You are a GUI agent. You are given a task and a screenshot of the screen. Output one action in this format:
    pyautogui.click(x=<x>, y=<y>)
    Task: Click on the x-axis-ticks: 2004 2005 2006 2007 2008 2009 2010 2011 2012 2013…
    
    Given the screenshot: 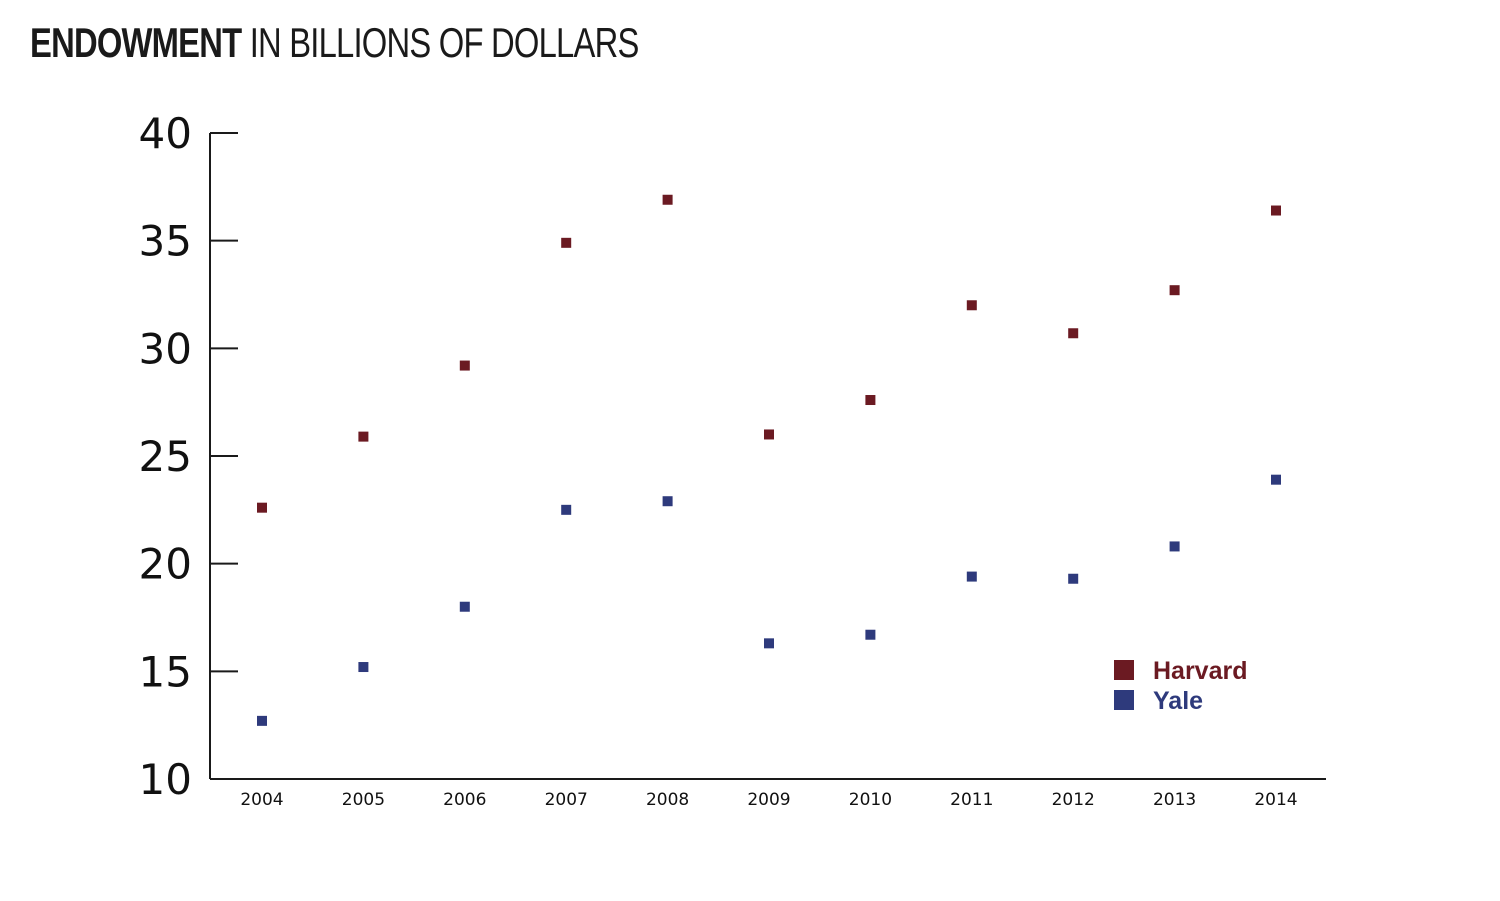 What is the action you would take?
    pyautogui.click(x=768, y=800)
    